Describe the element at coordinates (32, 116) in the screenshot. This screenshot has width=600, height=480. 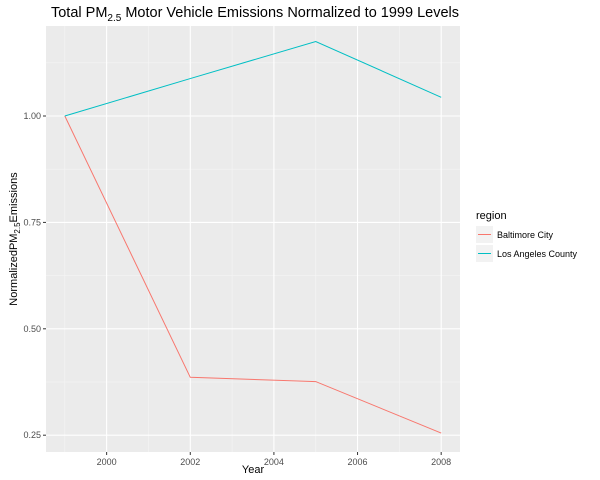
I see `y-tick-label: 1.00` at that location.